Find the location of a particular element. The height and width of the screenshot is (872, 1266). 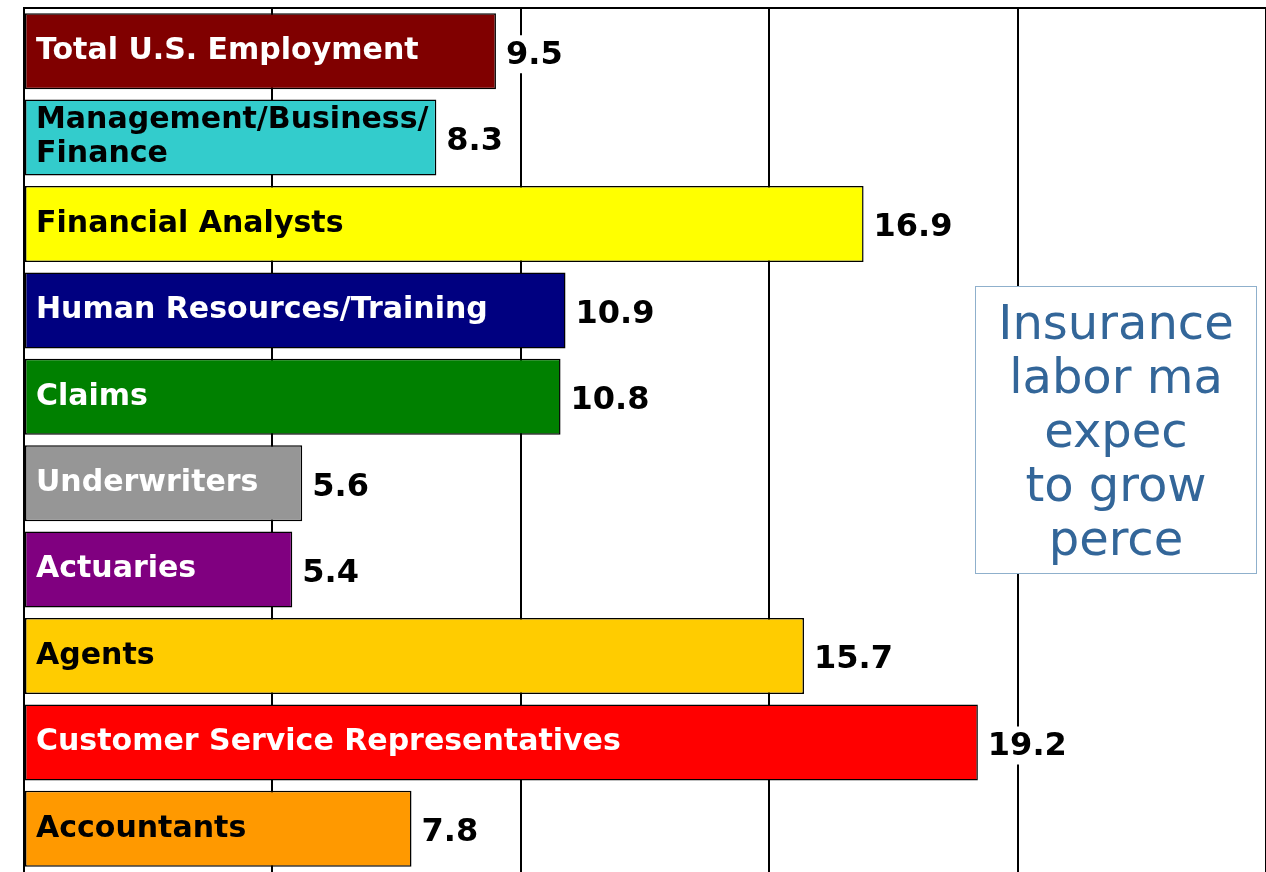

data-label: 5.4 is located at coordinates (330, 570).